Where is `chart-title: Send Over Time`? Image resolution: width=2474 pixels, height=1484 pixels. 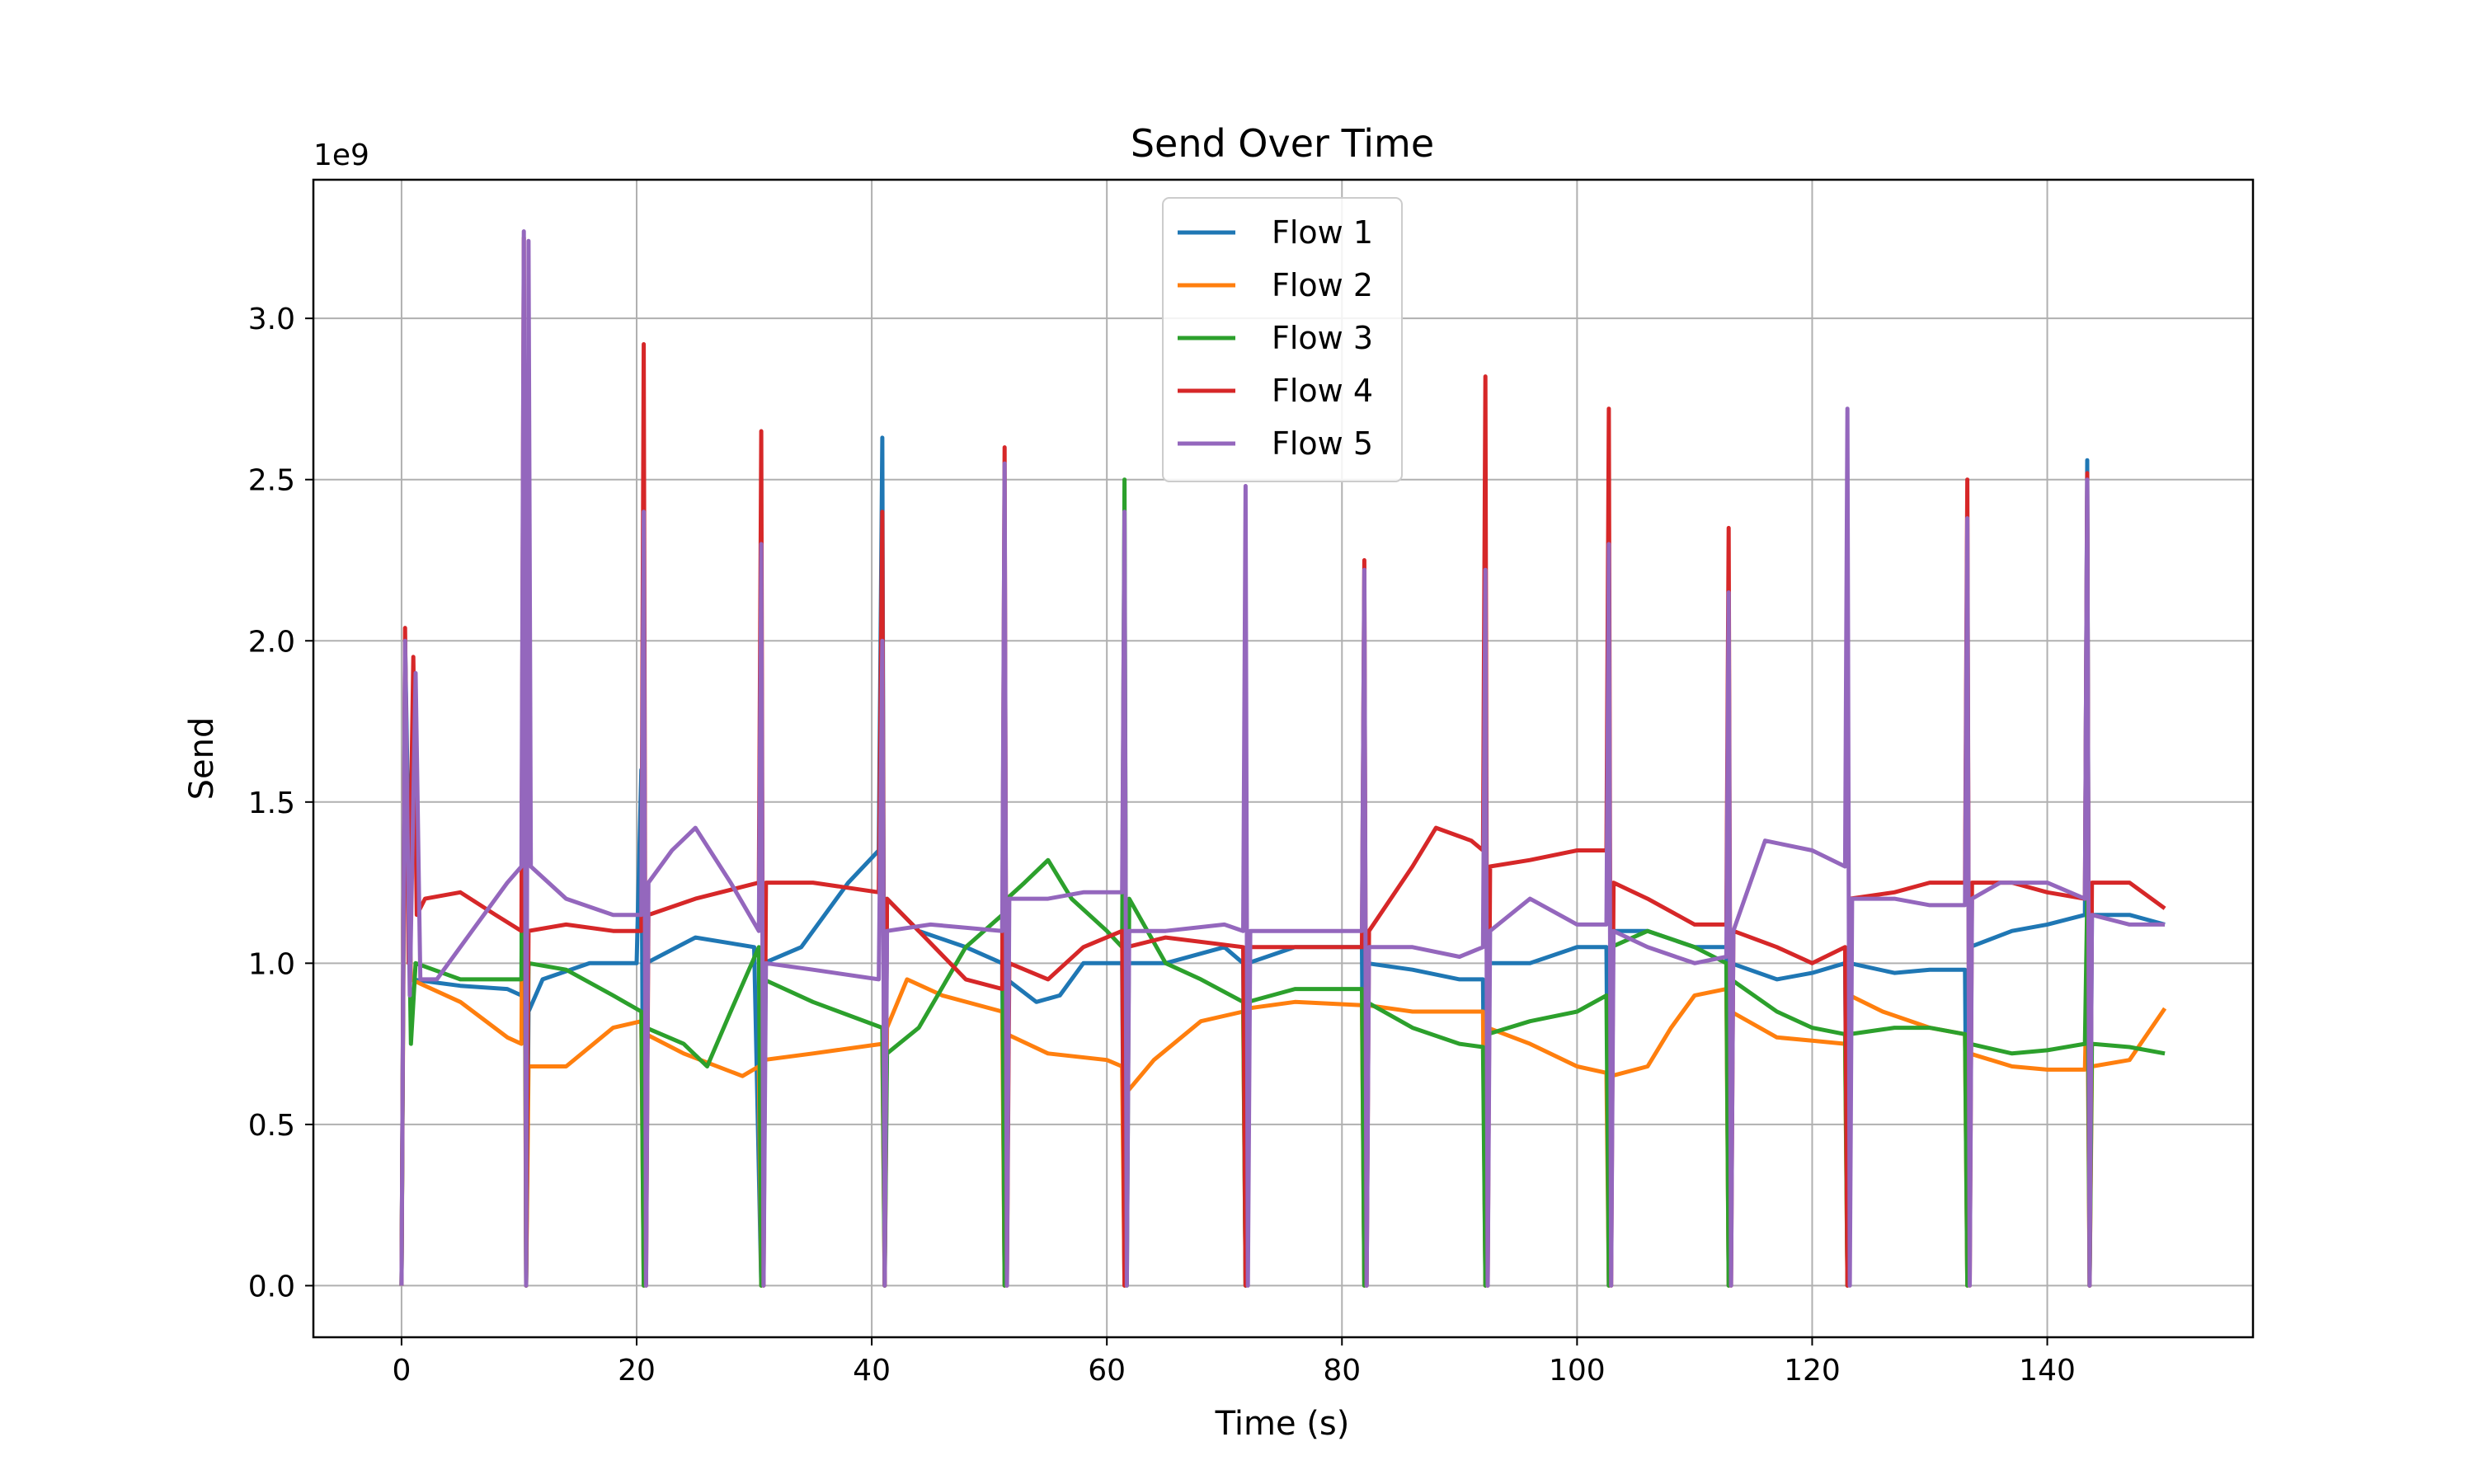
chart-title: Send Over Time is located at coordinates (1282, 143).